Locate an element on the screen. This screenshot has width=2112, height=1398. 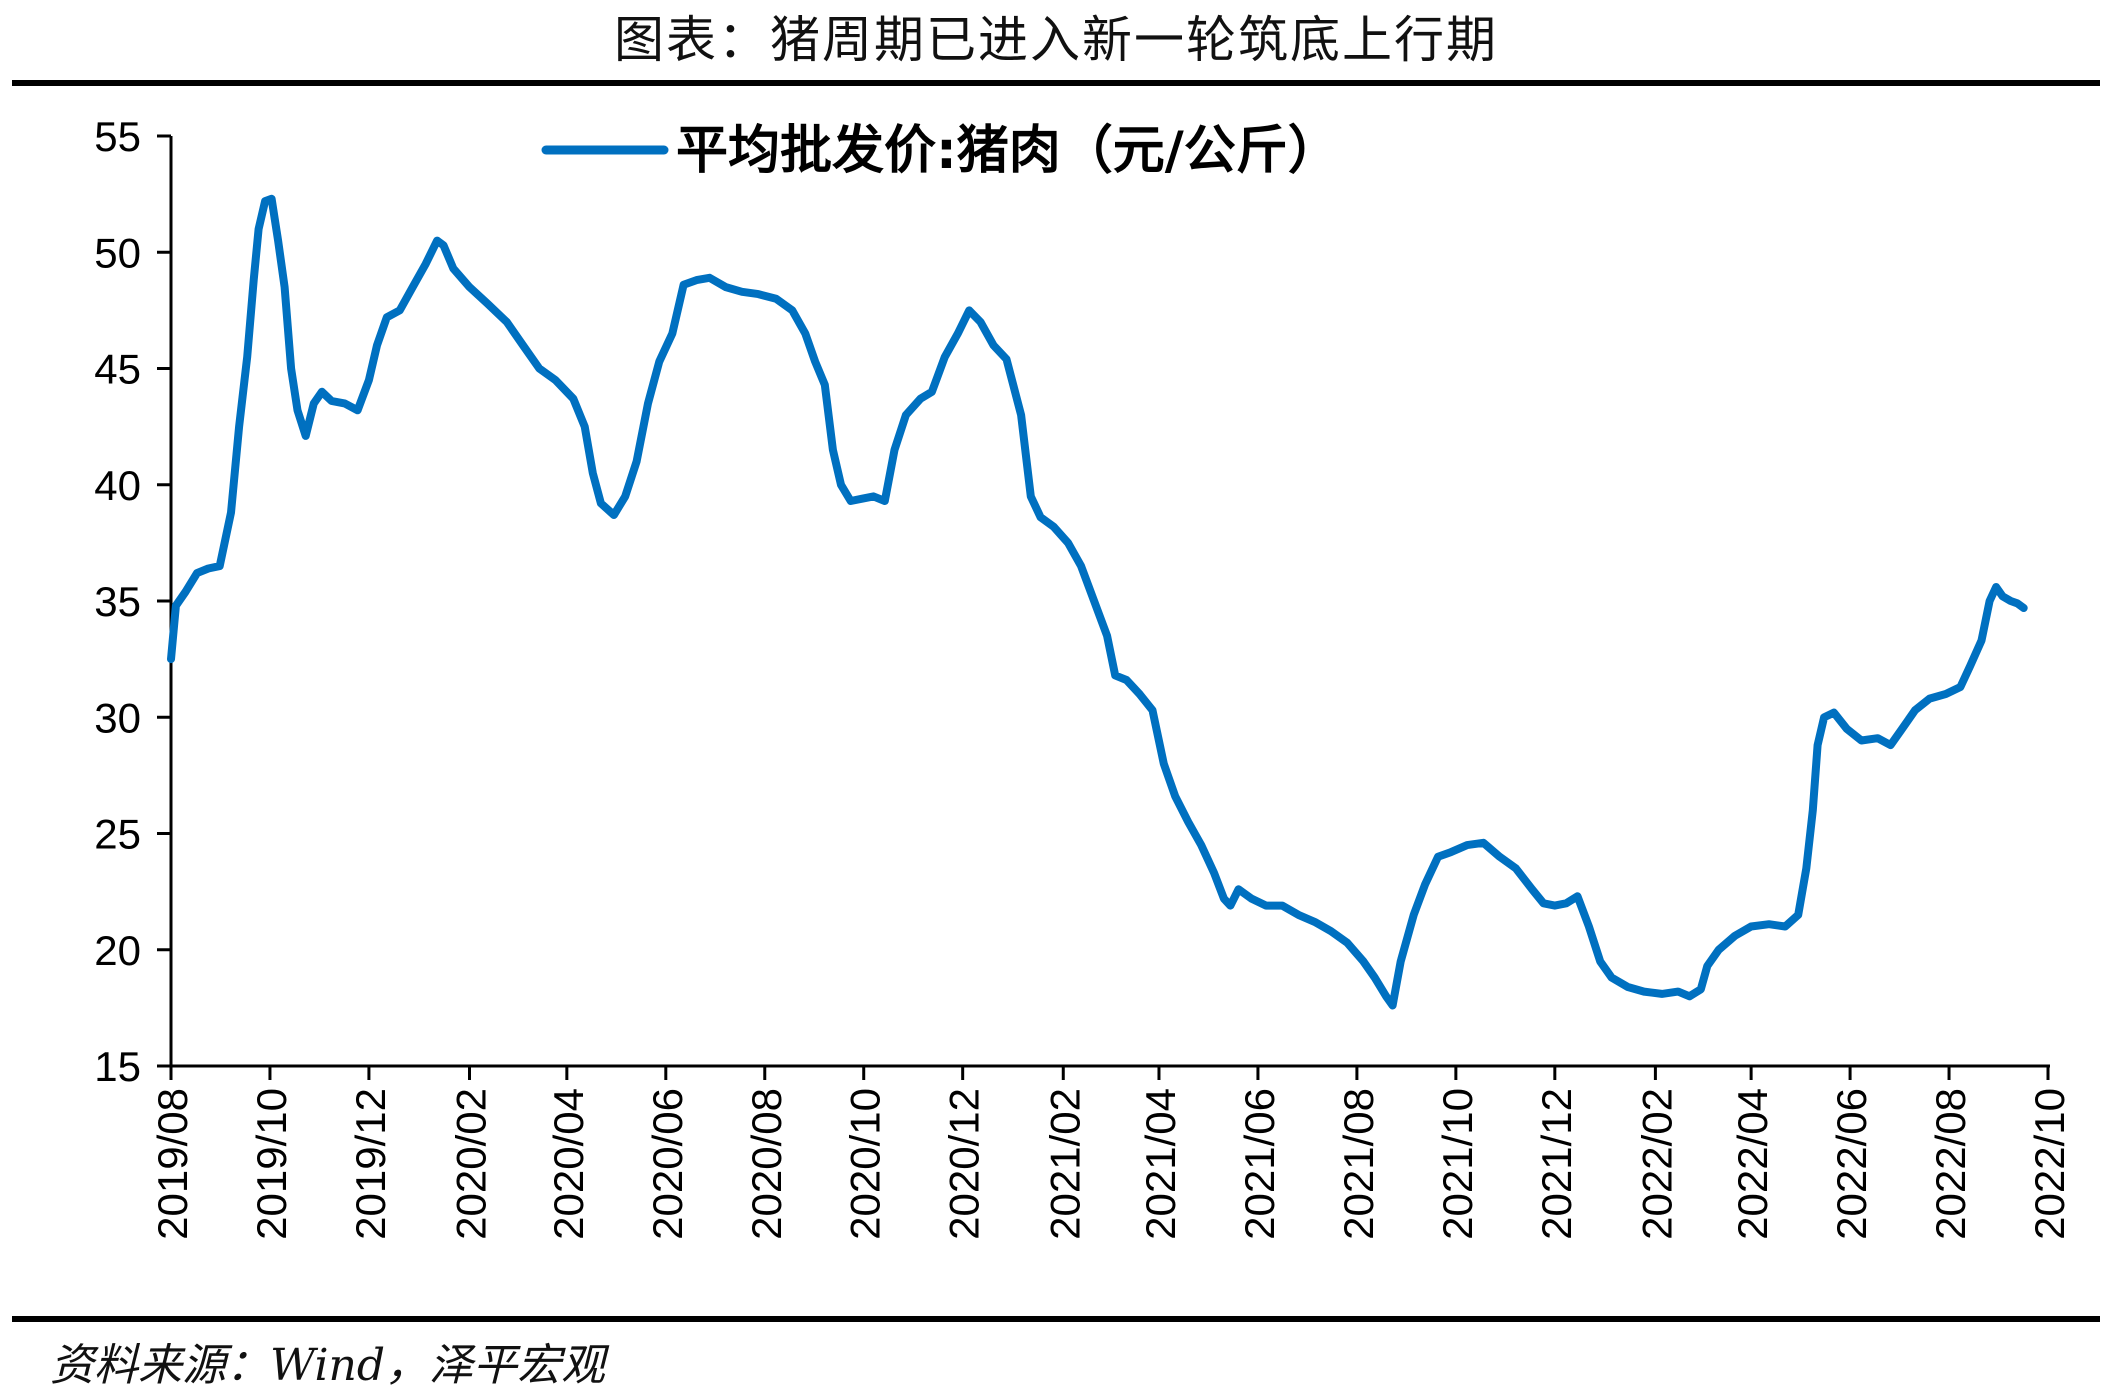
y-tick-label: 30 is located at coordinates (117, 717).